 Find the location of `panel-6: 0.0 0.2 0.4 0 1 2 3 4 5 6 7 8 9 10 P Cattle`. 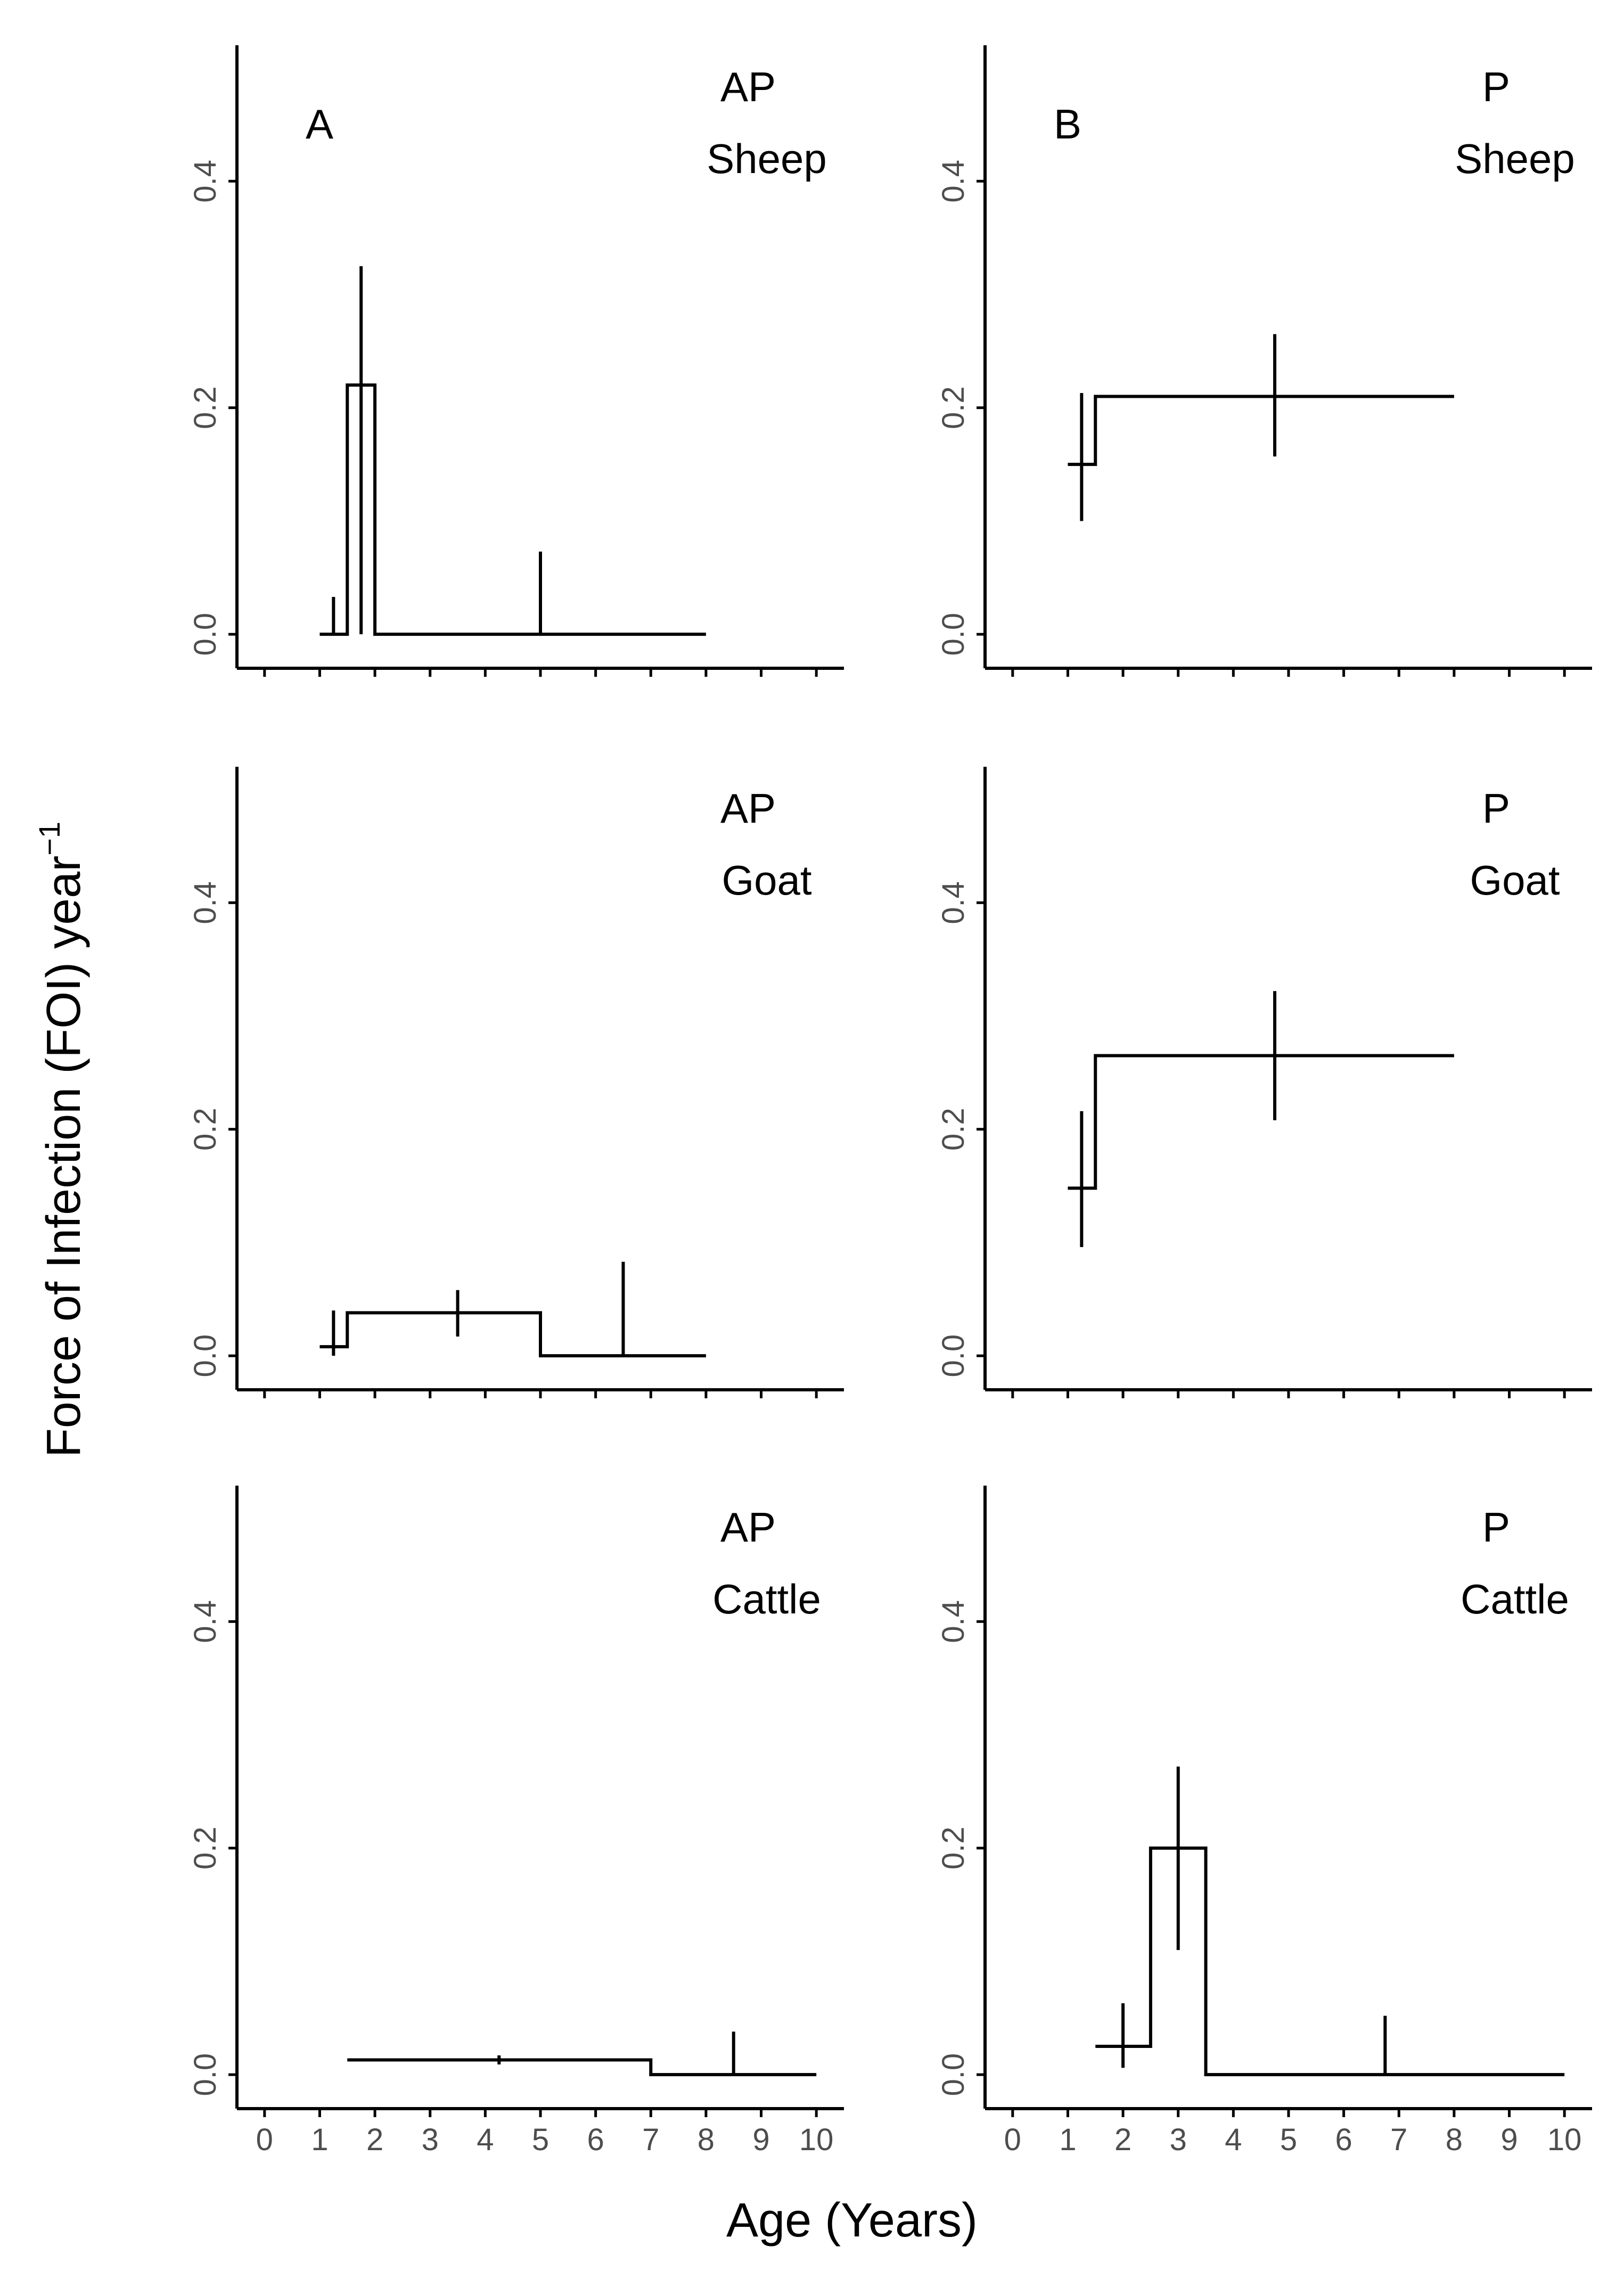

panel-6: 0.0 0.2 0.4 0 1 2 3 4 5 6 7 8 9 10 P Cattle is located at coordinates (1264, 1821).